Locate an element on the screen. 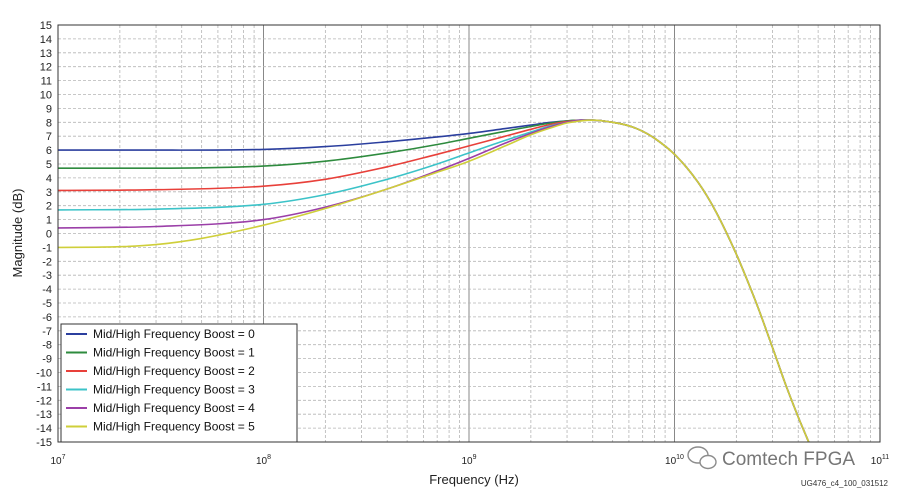 The height and width of the screenshot is (494, 900). y-tick-label: -1 is located at coordinates (47, 248).